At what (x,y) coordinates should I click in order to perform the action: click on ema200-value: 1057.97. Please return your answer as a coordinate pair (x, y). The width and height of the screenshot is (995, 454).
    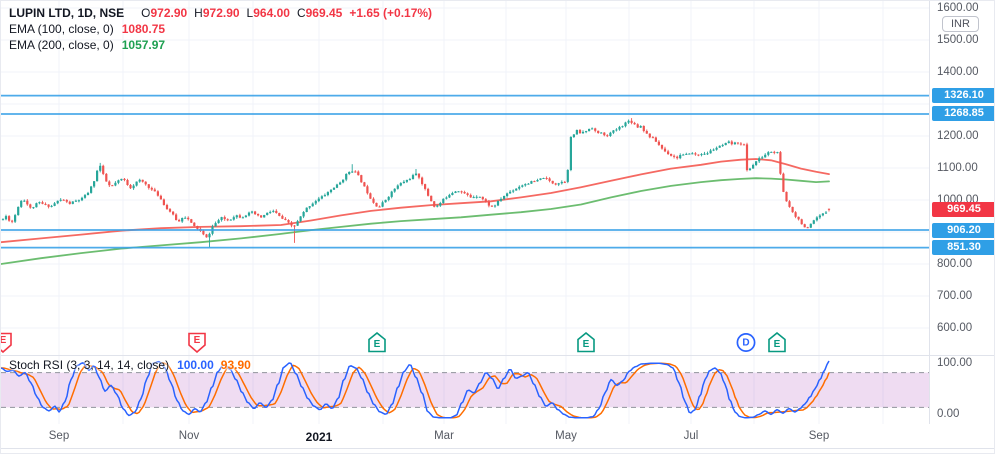
    Looking at the image, I should click on (143, 44).